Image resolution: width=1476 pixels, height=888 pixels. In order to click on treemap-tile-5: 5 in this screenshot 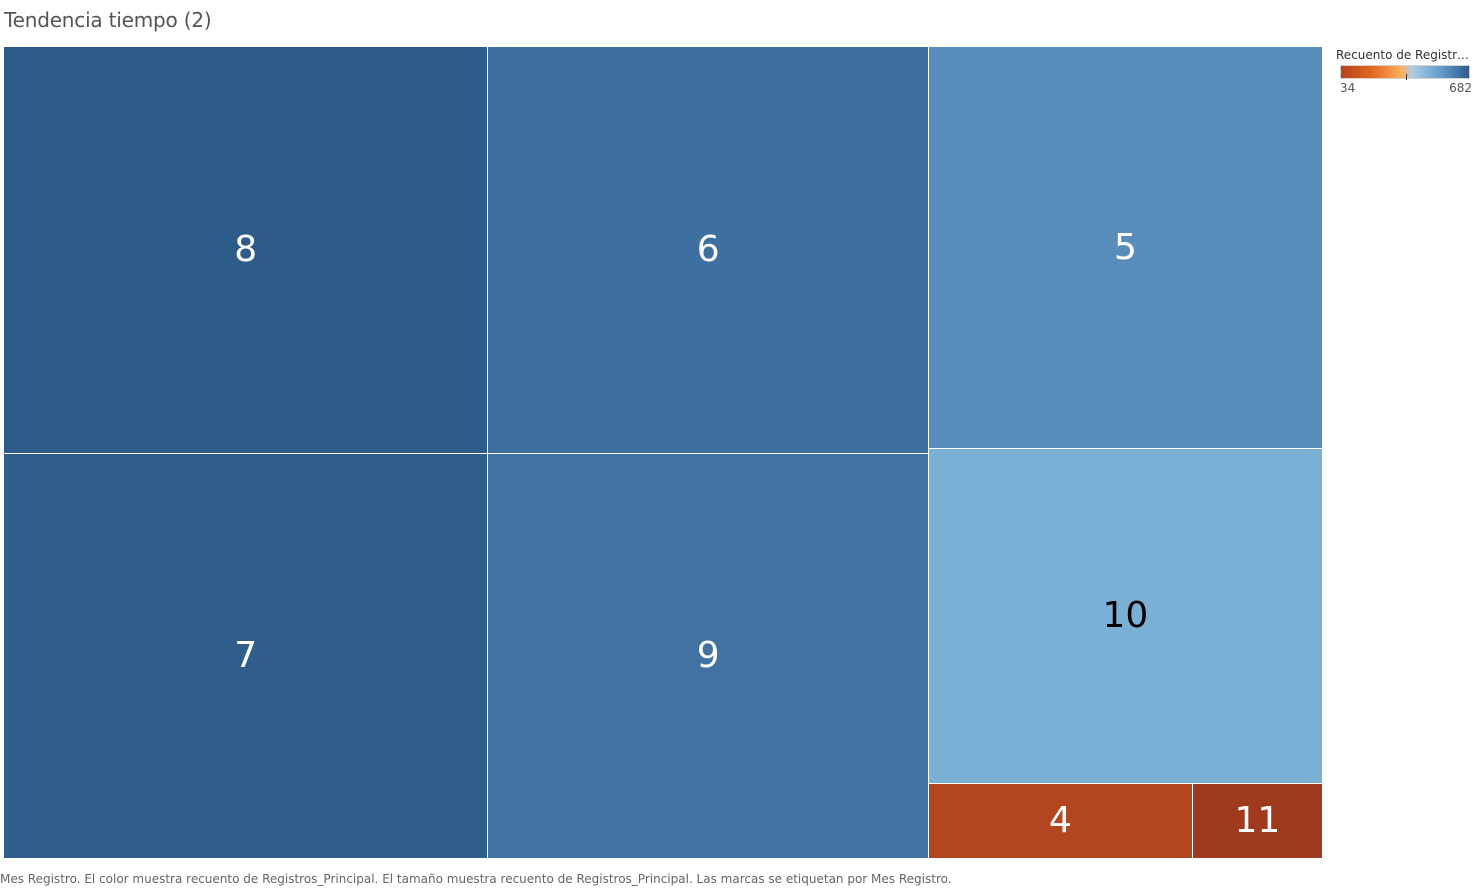, I will do `click(1125, 248)`.